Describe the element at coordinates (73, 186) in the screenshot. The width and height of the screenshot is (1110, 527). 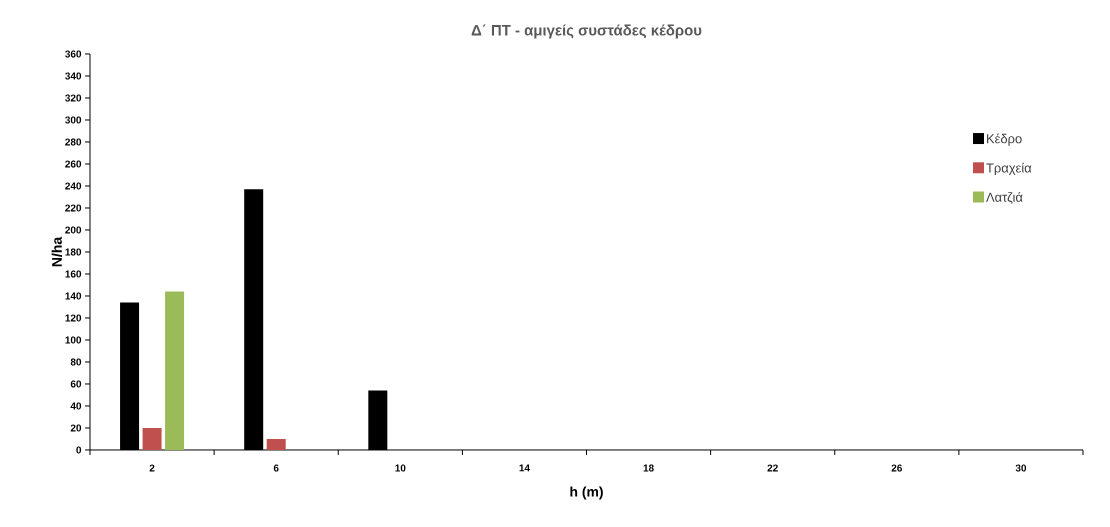
I see `y-tick-label: 240` at that location.